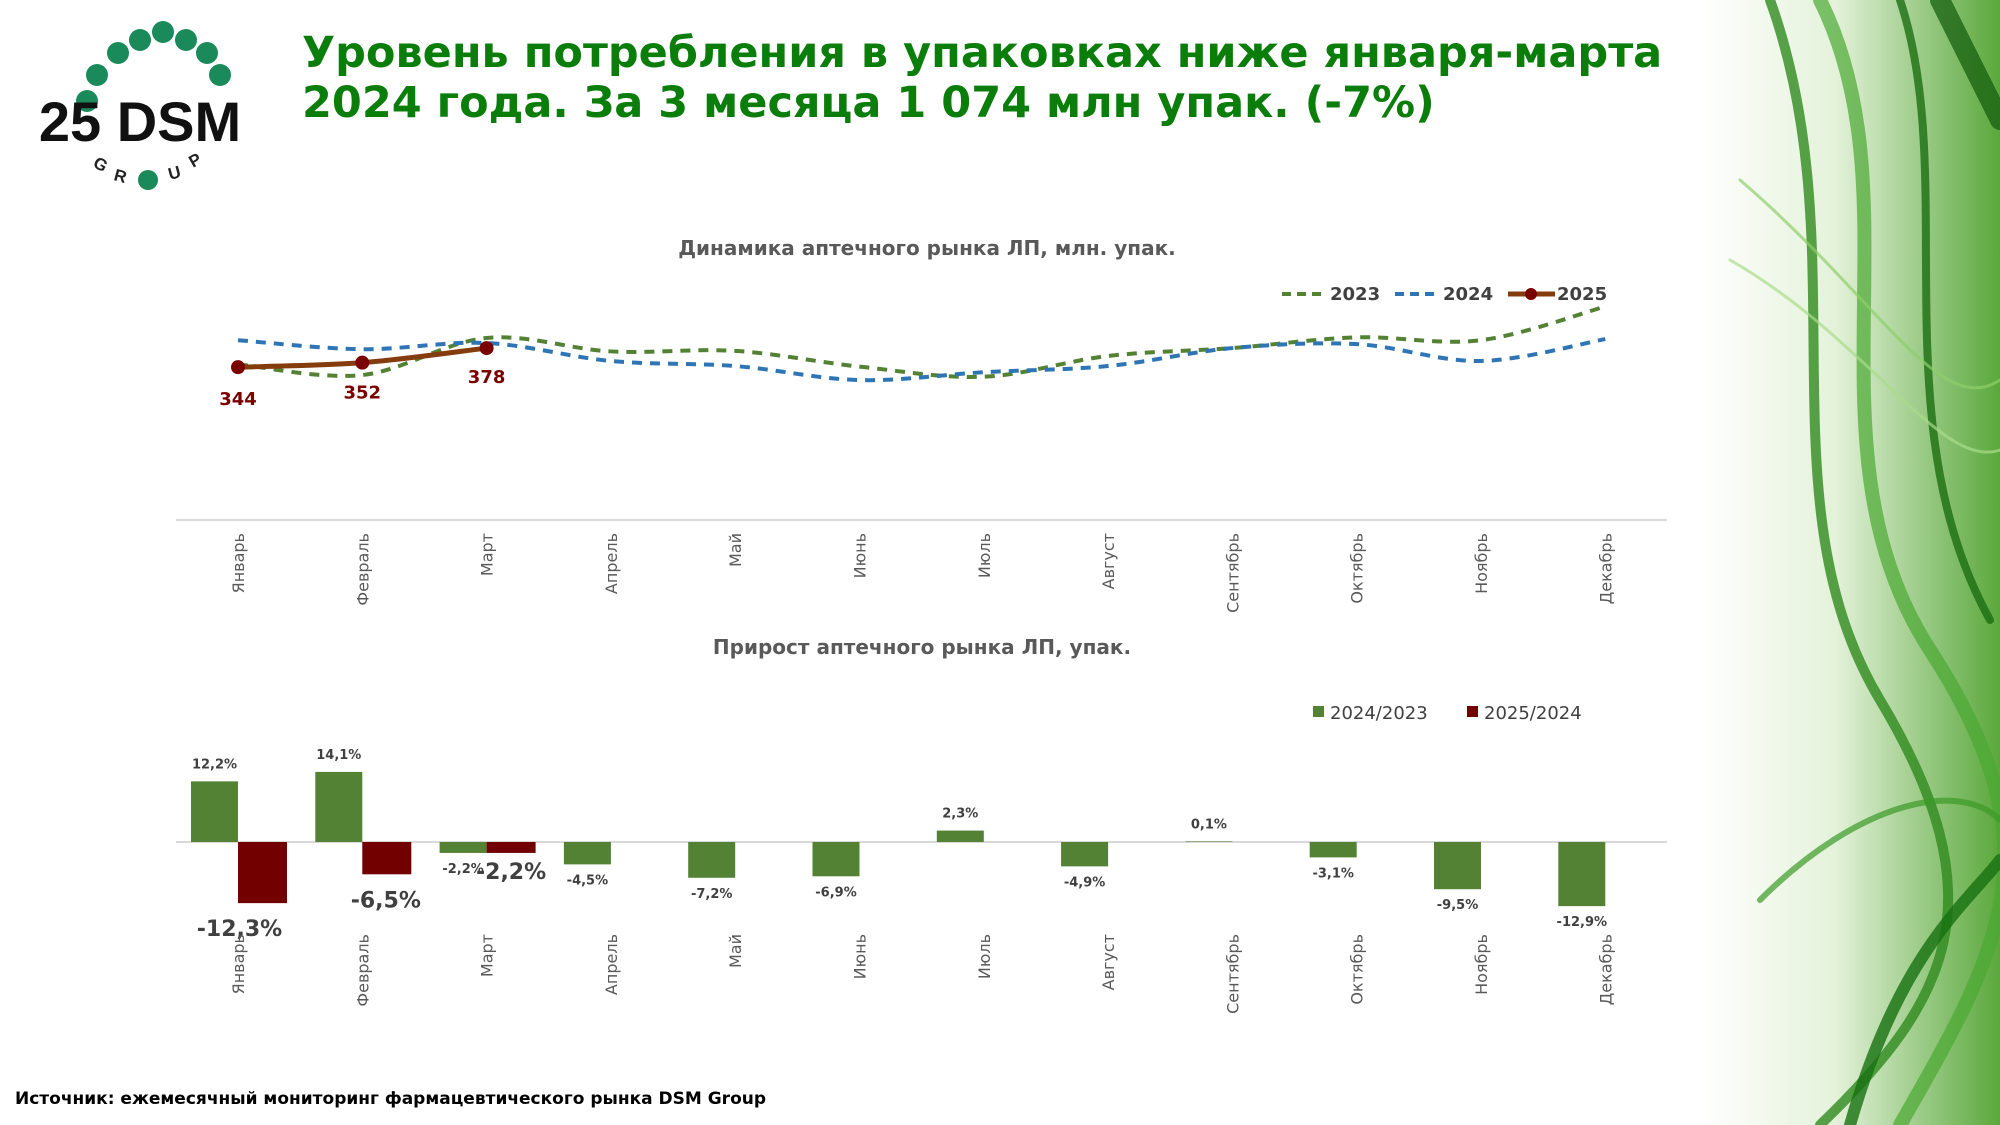 The height and width of the screenshot is (1125, 2000). Describe the element at coordinates (1582, 922) in the screenshot. I see `bar-label-2024-2023: -12,9%` at that location.